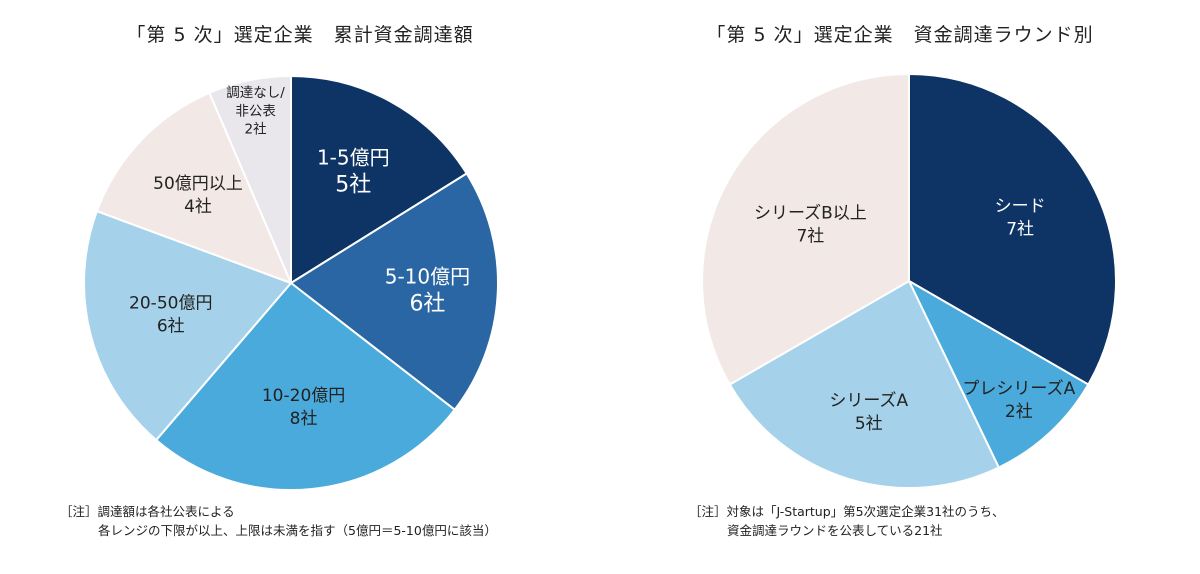  What do you see at coordinates (353, 171) in the screenshot?
I see `slice-label: 1-5億円 5社` at bounding box center [353, 171].